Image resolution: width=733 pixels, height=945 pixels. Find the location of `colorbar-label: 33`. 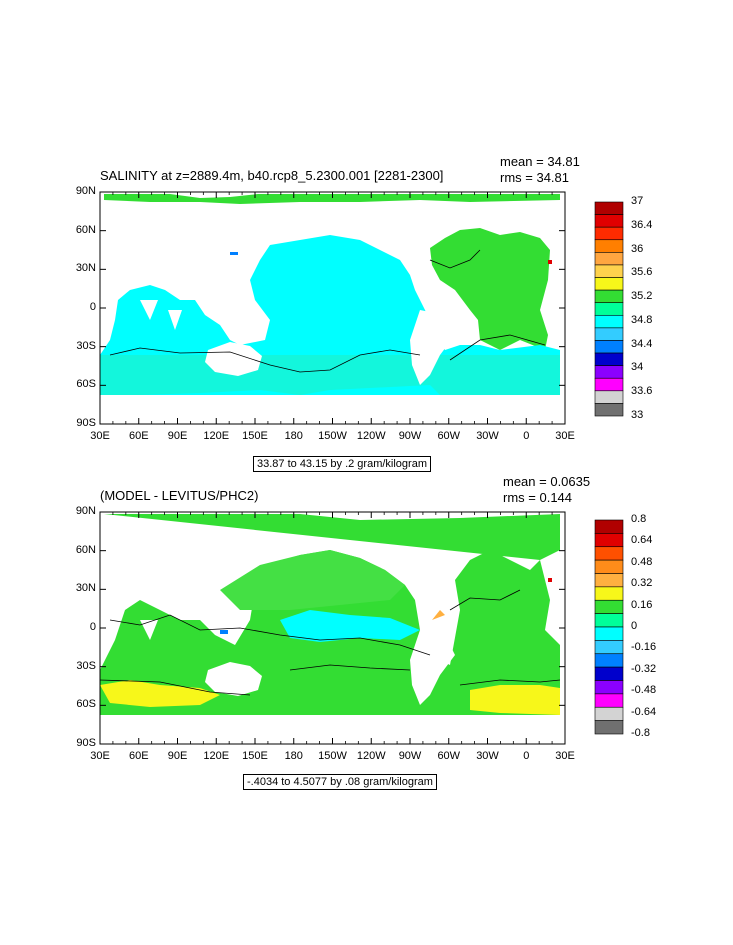

colorbar-label: 33 is located at coordinates (637, 415).